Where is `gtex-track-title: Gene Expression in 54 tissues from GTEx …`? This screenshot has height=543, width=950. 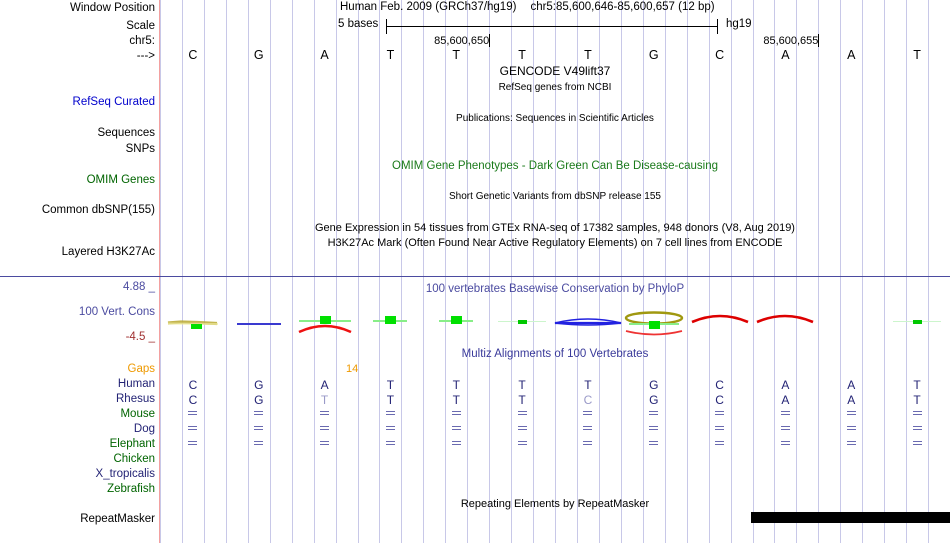 gtex-track-title: Gene Expression in 54 tissues from GTEx … is located at coordinates (555, 228).